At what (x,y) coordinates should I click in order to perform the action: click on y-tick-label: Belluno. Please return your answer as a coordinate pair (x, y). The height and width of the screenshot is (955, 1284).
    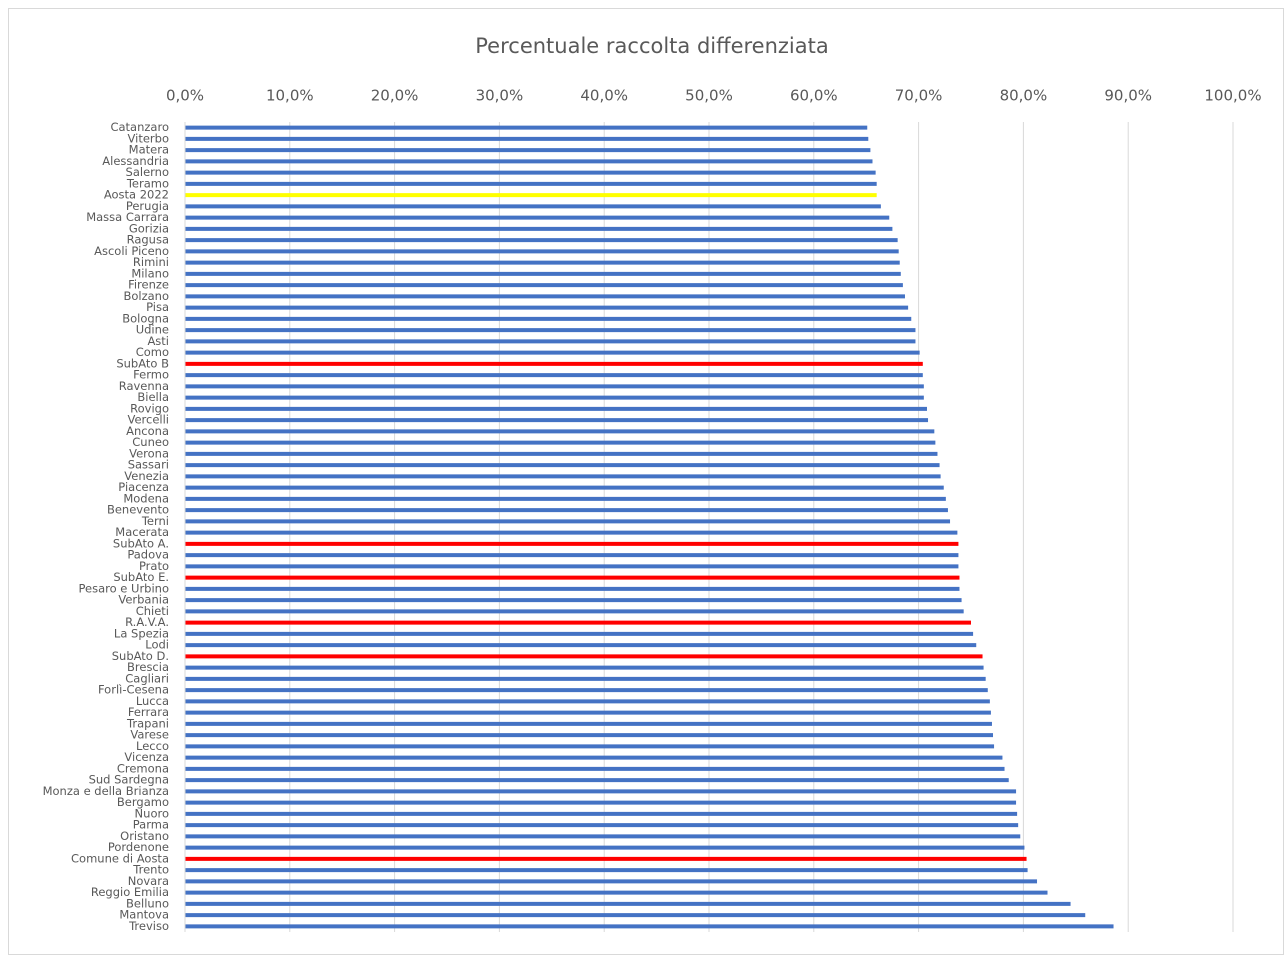
    Looking at the image, I should click on (147, 903).